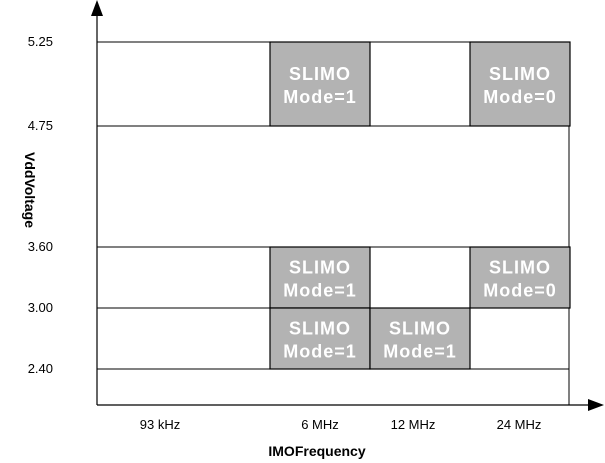 The height and width of the screenshot is (463, 605). I want to click on y-axis-title: VddVoltage, so click(30, 190).